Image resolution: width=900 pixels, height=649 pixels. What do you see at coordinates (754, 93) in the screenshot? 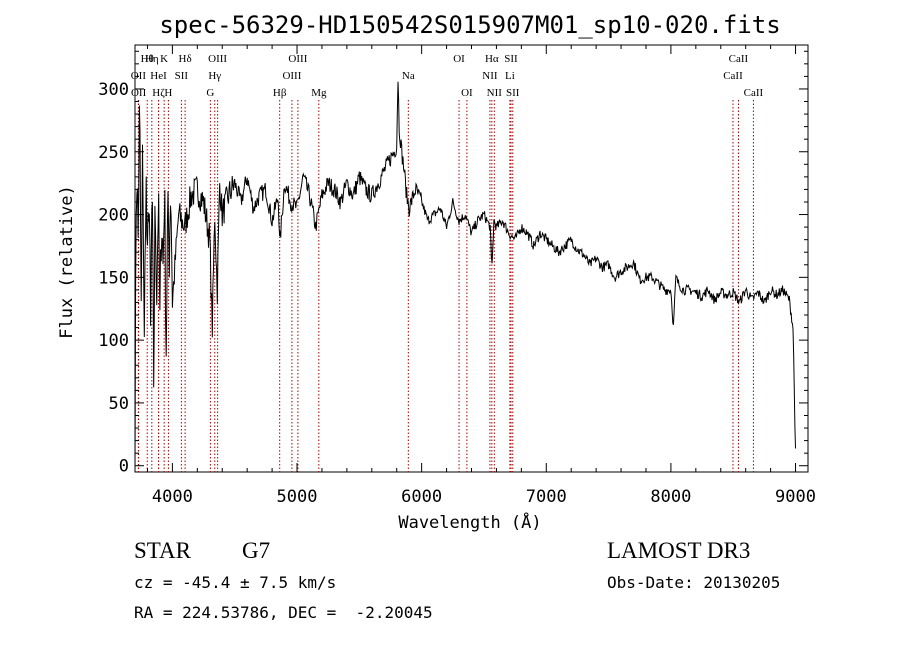
I see `line-label-28: CaII` at bounding box center [754, 93].